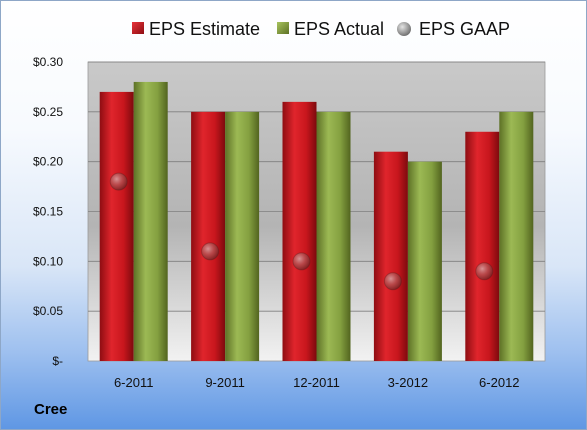 The height and width of the screenshot is (430, 587). I want to click on legend-swatch-gaap, so click(404, 29).